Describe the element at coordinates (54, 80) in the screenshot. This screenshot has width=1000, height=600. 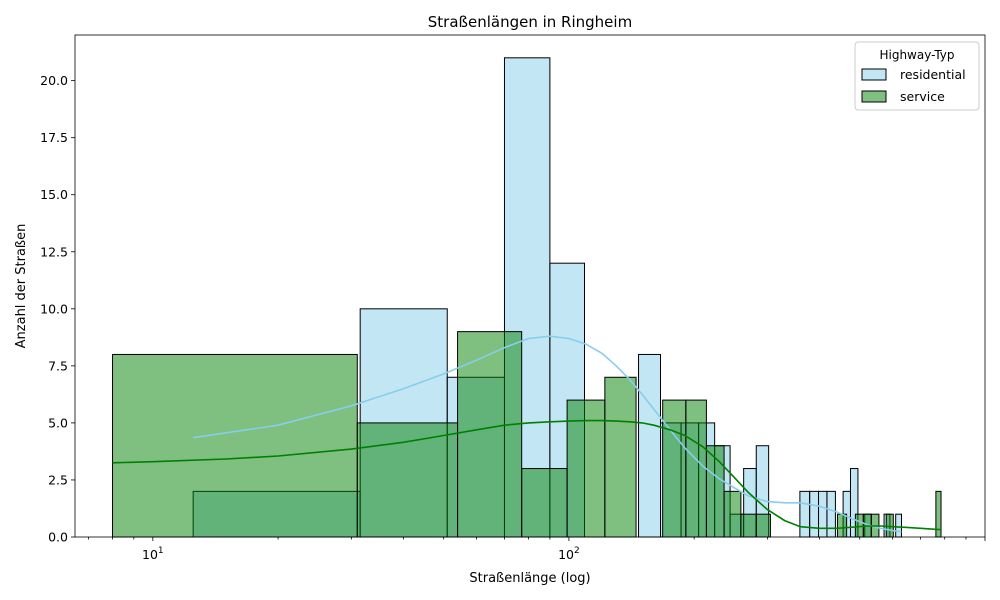
I see `y-tick-label: 20.0` at that location.